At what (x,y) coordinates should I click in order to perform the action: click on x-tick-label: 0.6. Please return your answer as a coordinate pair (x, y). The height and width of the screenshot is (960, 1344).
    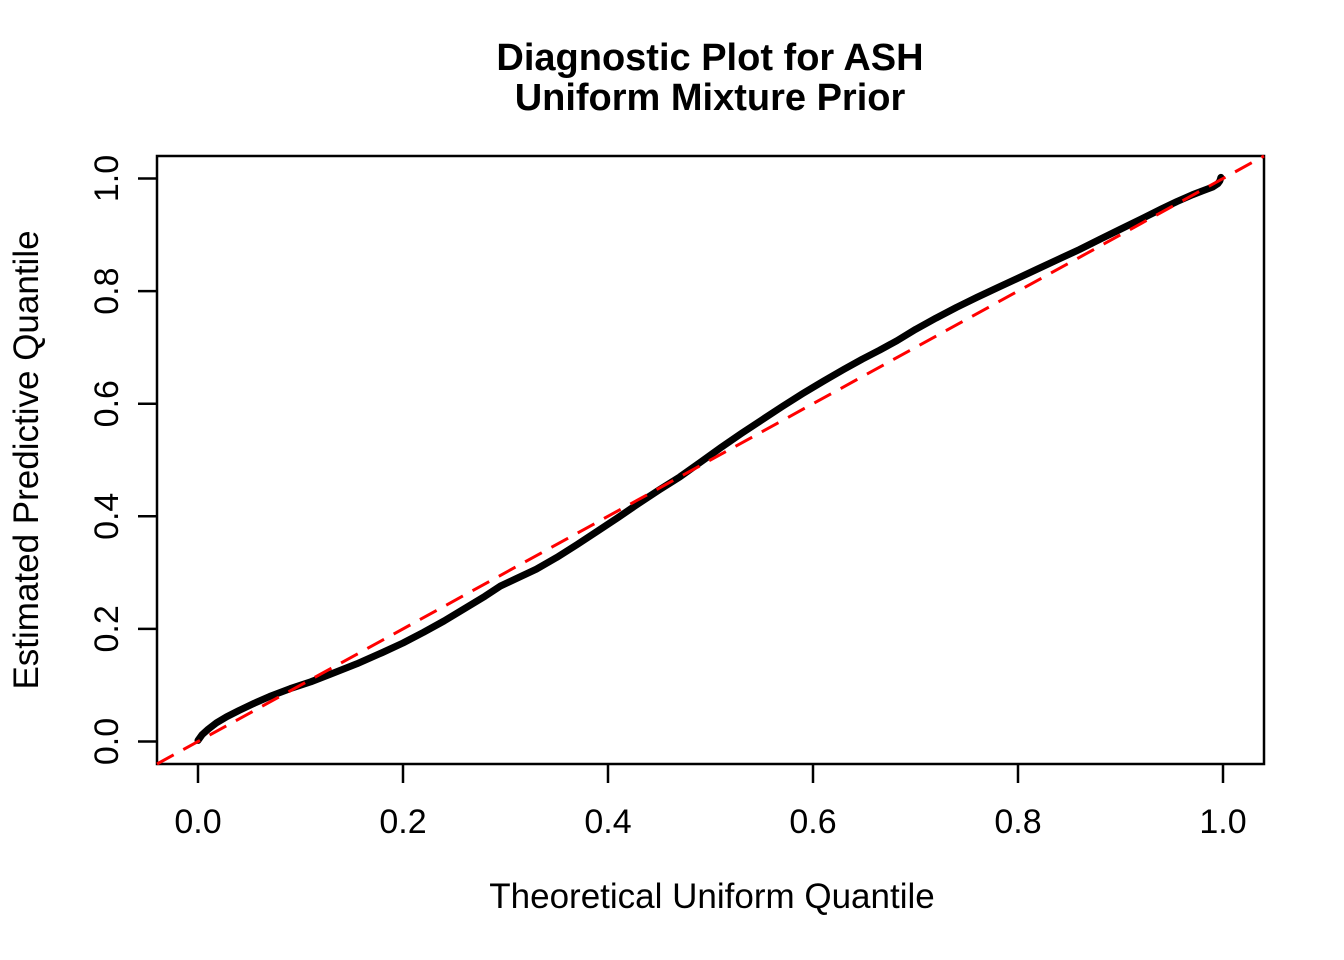
    Looking at the image, I should click on (812, 822).